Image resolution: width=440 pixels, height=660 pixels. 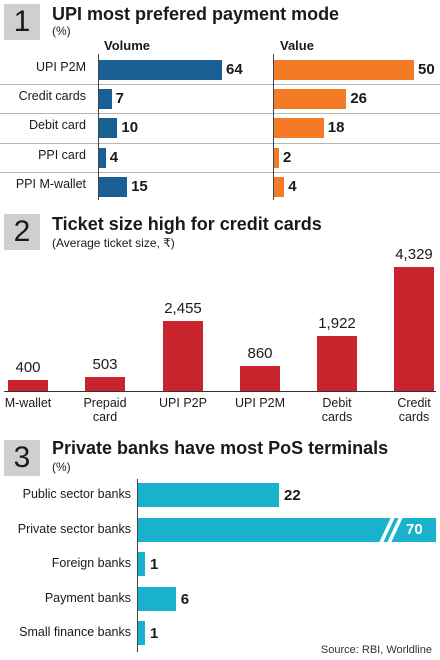 What do you see at coordinates (57, 125) in the screenshot?
I see `category-label: Debit card` at bounding box center [57, 125].